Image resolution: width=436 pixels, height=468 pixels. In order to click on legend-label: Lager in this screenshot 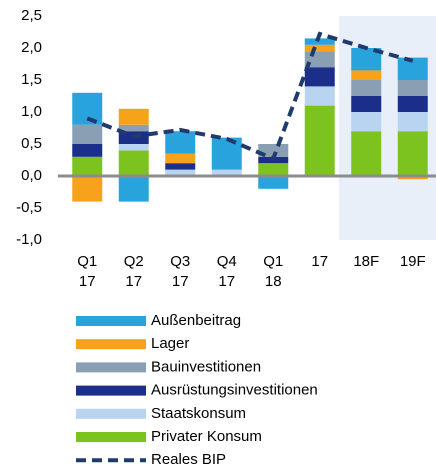, I will do `click(170, 343)`.